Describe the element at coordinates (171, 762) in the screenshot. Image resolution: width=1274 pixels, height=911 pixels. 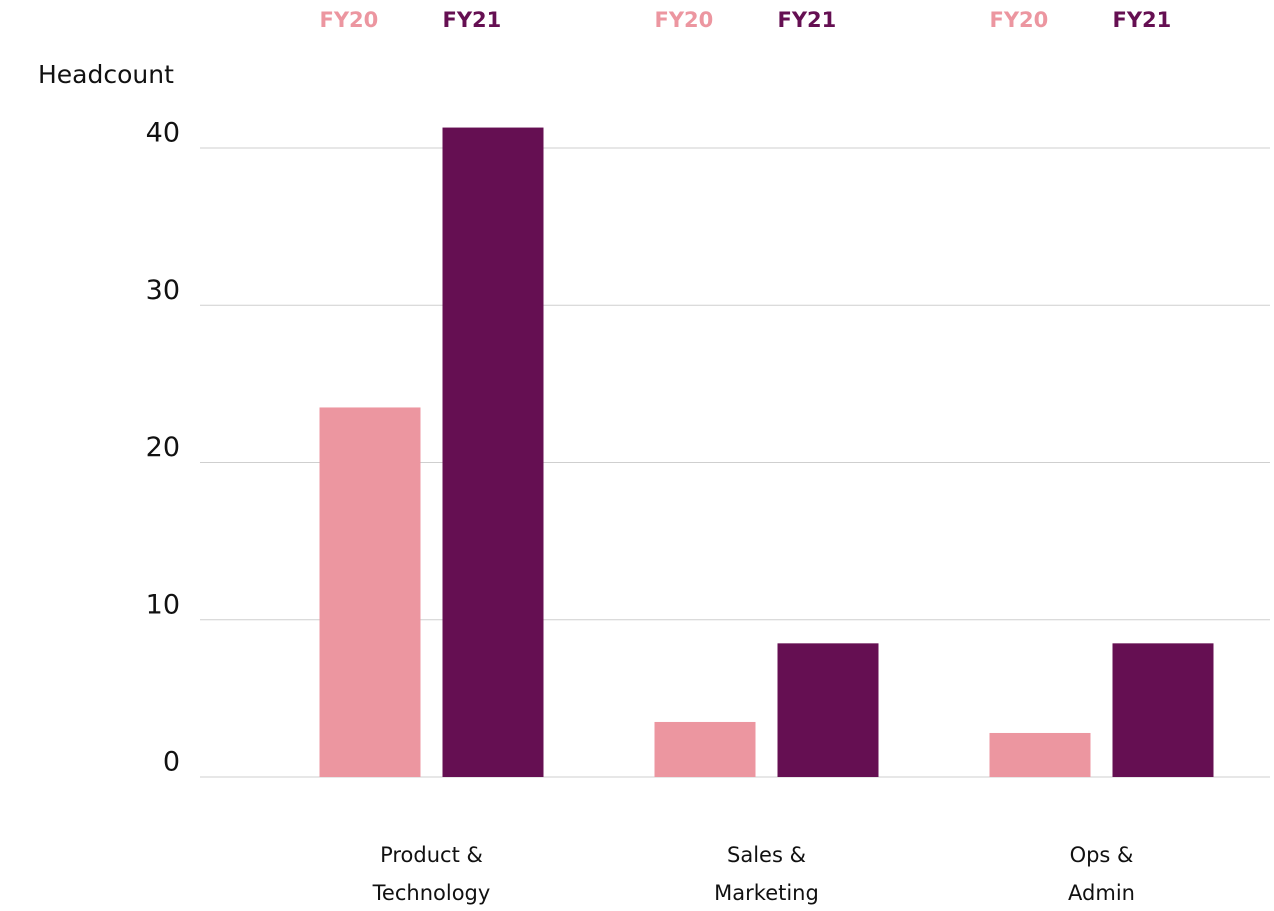
I see `y-tick-label: 0` at that location.